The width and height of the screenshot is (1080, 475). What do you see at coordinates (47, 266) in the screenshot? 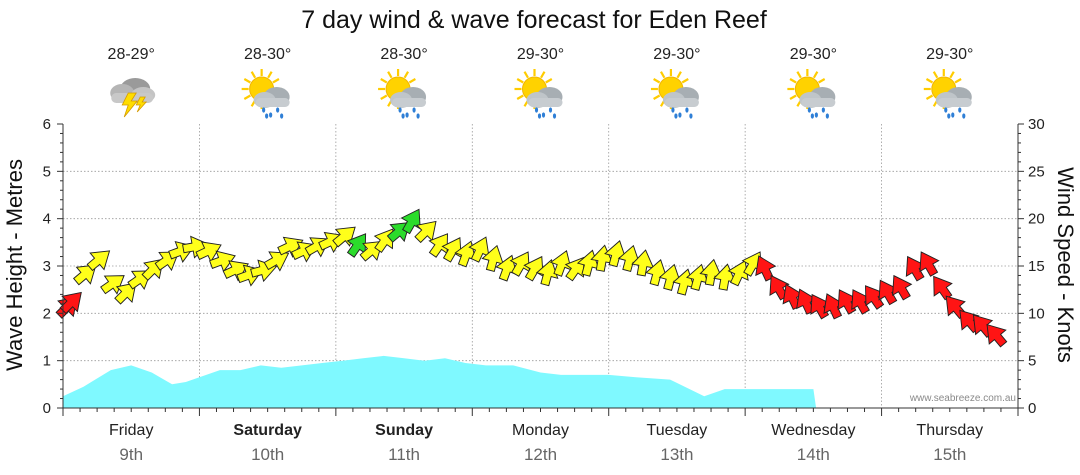
I see `y-left-tick-label: 3` at bounding box center [47, 266].